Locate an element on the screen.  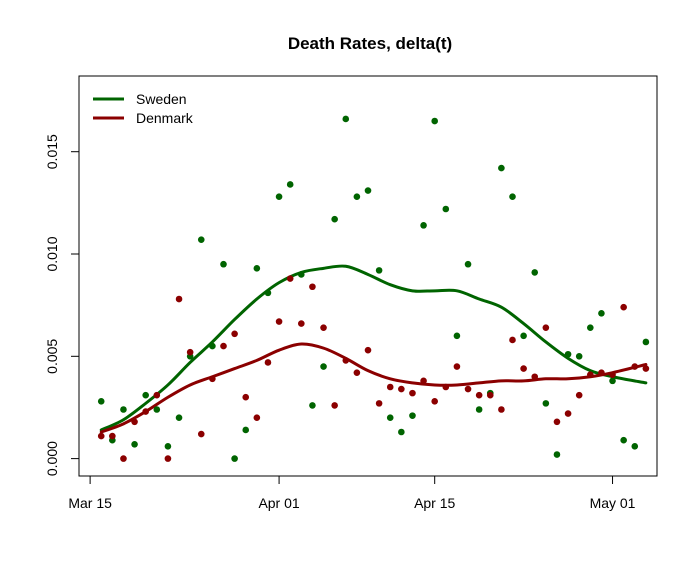
x-axis: Mar 15 Apr 01 Apr 15 May 01 is located at coordinates (352, 493).